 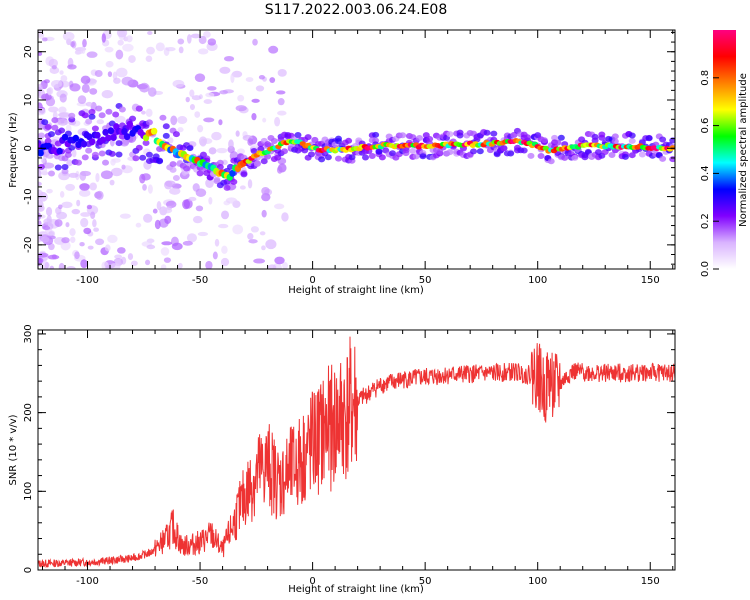 What do you see at coordinates (87, 280) in the screenshot?
I see `x-tick-label: -100` at bounding box center [87, 280].